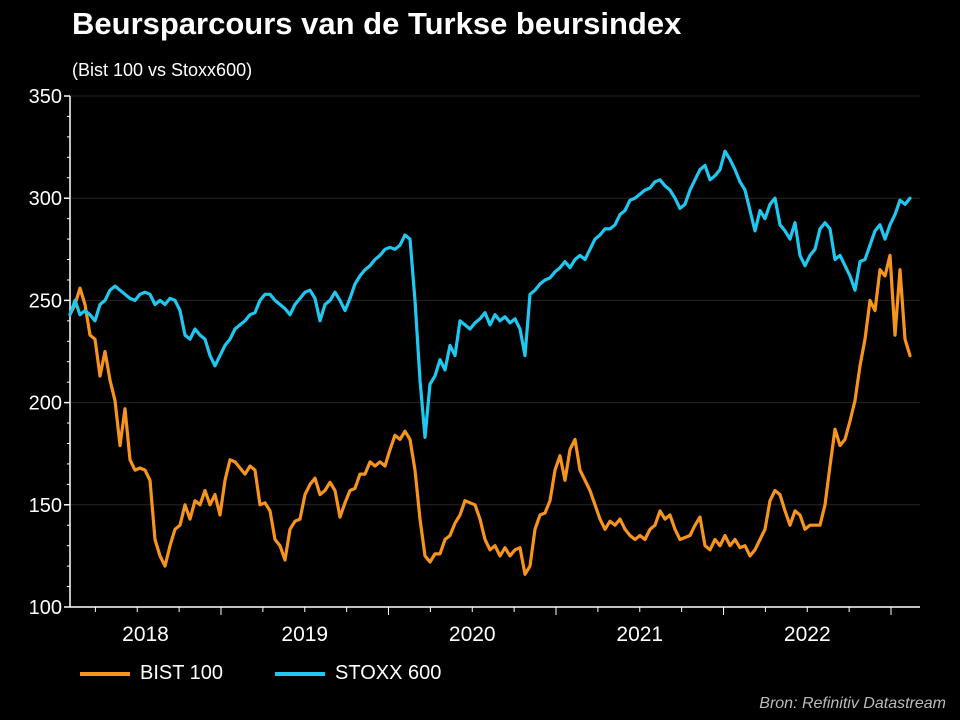 This screenshot has height=720, width=960. Describe the element at coordinates (105, 673) in the screenshot. I see `legend-swatch-bist100` at that location.